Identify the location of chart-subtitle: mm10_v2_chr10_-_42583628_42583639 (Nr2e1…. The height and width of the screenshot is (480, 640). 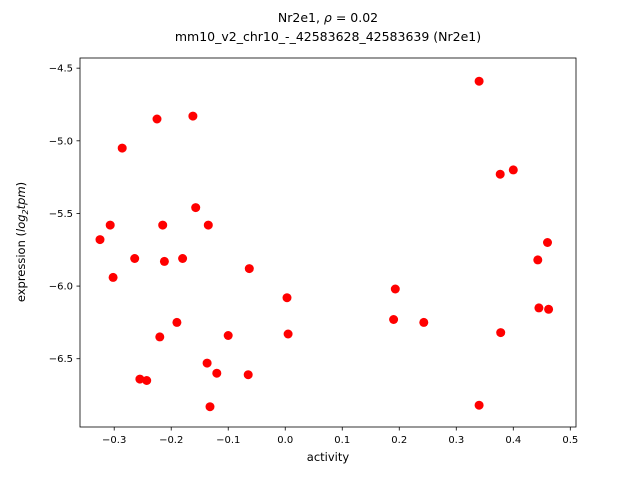
(328, 36).